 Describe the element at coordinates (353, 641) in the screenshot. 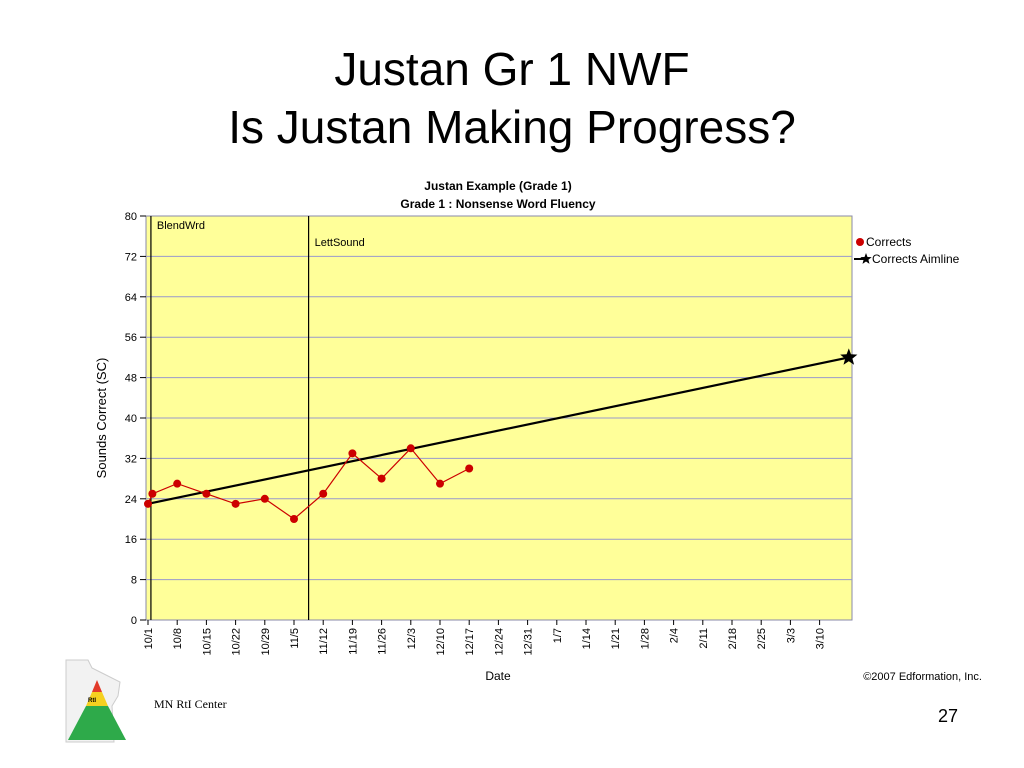

I see `x-tick-label: 11/19` at that location.